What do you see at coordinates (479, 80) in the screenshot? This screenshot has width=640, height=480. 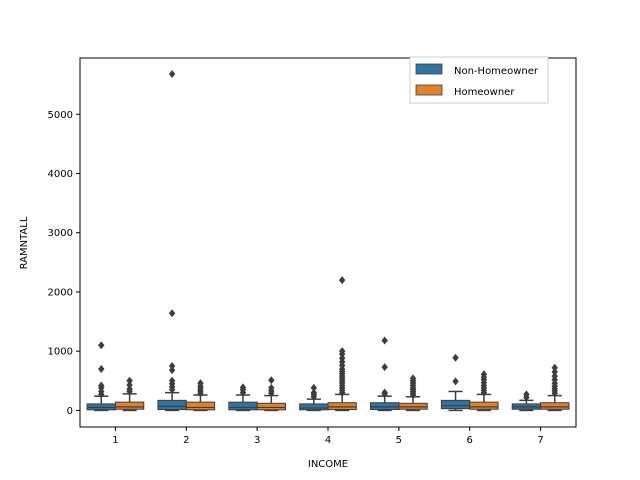 I see `legend: Non-Homeowner Homeowner` at bounding box center [479, 80].